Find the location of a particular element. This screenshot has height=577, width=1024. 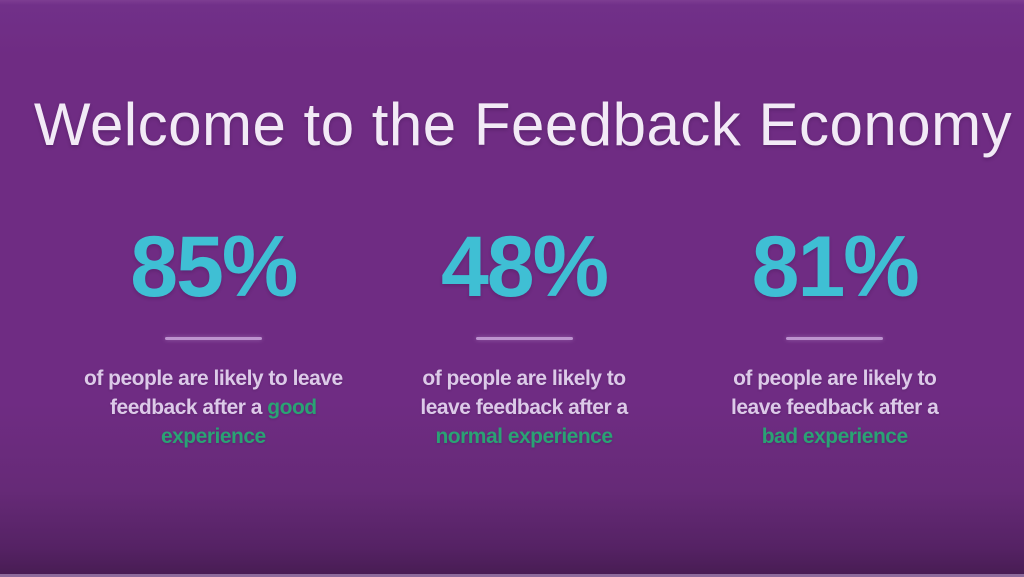

desc-line: bad experience is located at coordinates (834, 436).